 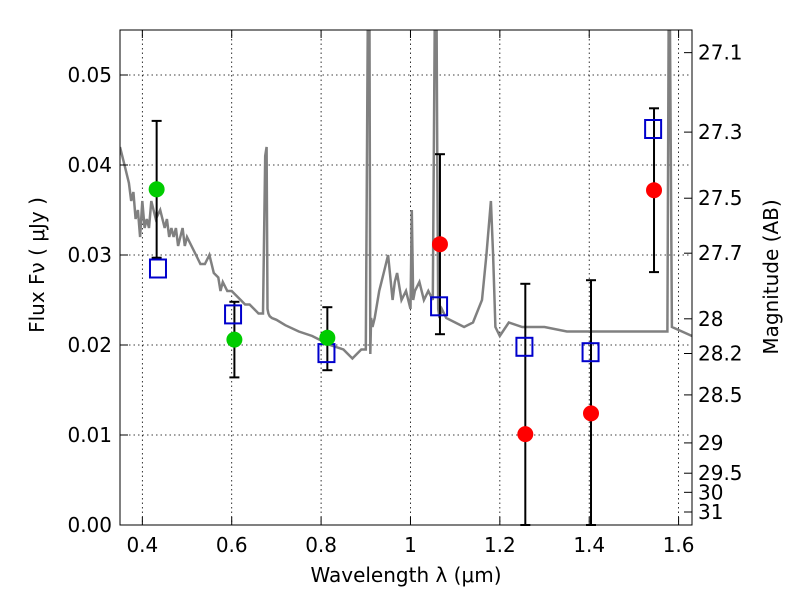 What do you see at coordinates (710, 443) in the screenshot?
I see `mag-tick-label: 29` at bounding box center [710, 443].